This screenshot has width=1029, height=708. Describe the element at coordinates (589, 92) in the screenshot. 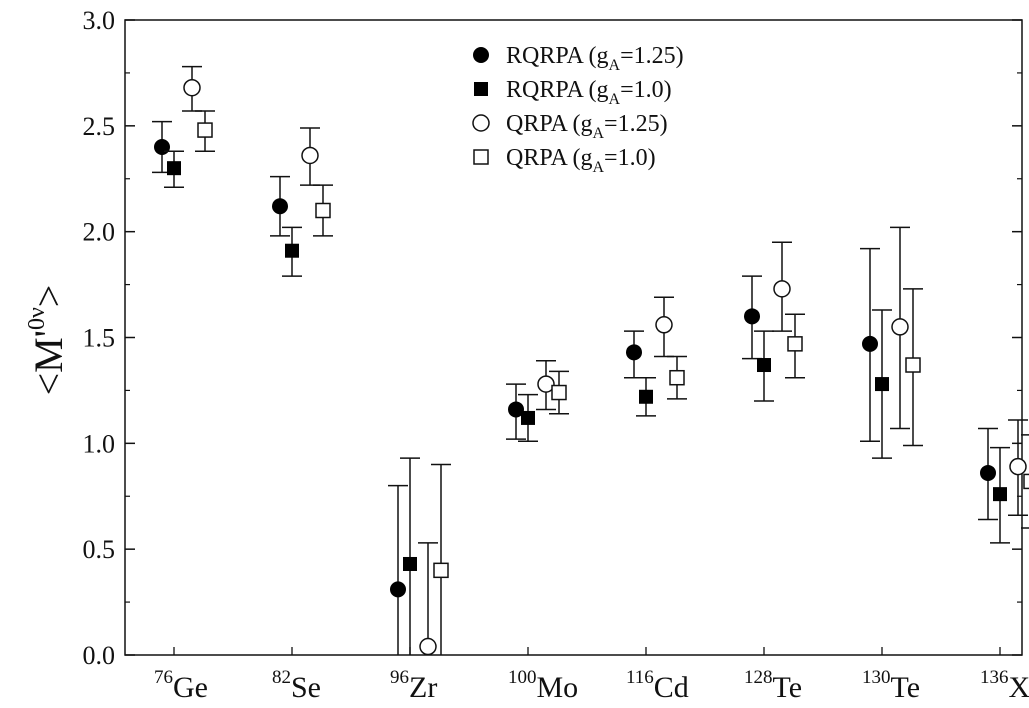

I see `legend-label: RQRPA (gA=1.0)` at that location.